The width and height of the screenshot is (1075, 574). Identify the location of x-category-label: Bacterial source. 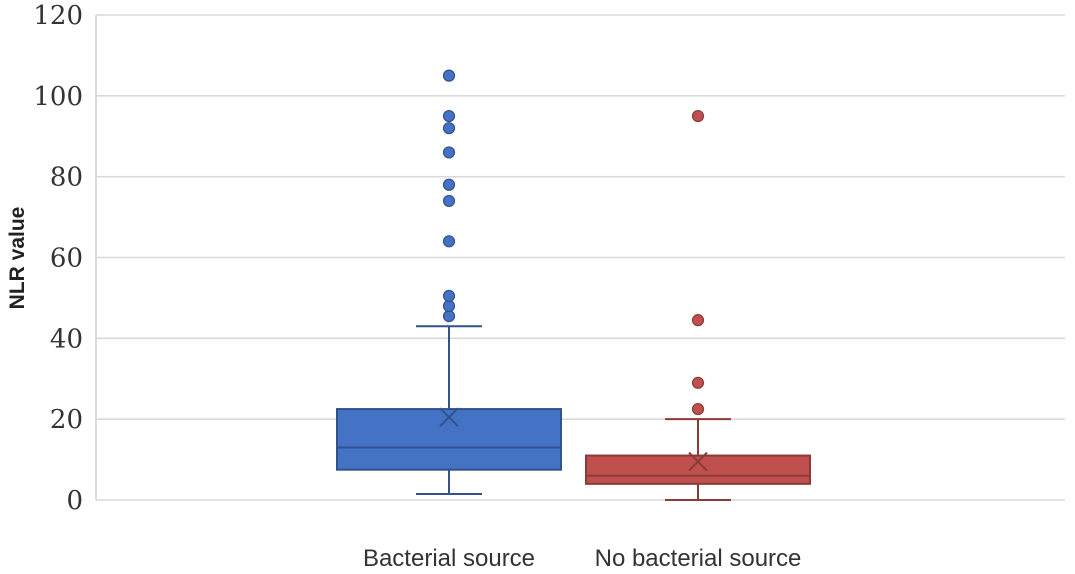
(449, 558).